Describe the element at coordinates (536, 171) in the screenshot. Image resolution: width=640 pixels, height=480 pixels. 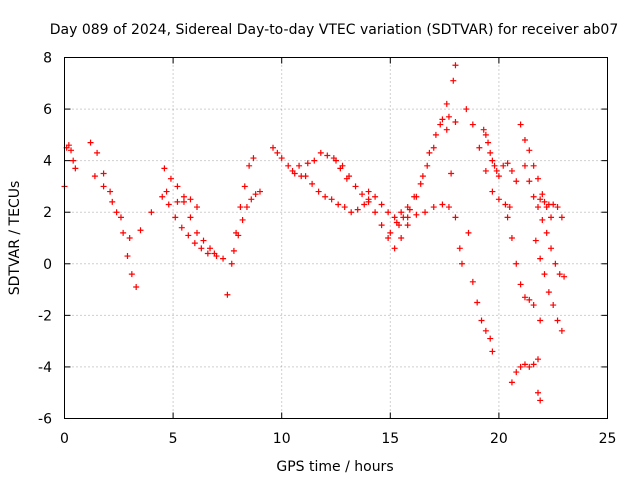
I see `series-v` at that location.